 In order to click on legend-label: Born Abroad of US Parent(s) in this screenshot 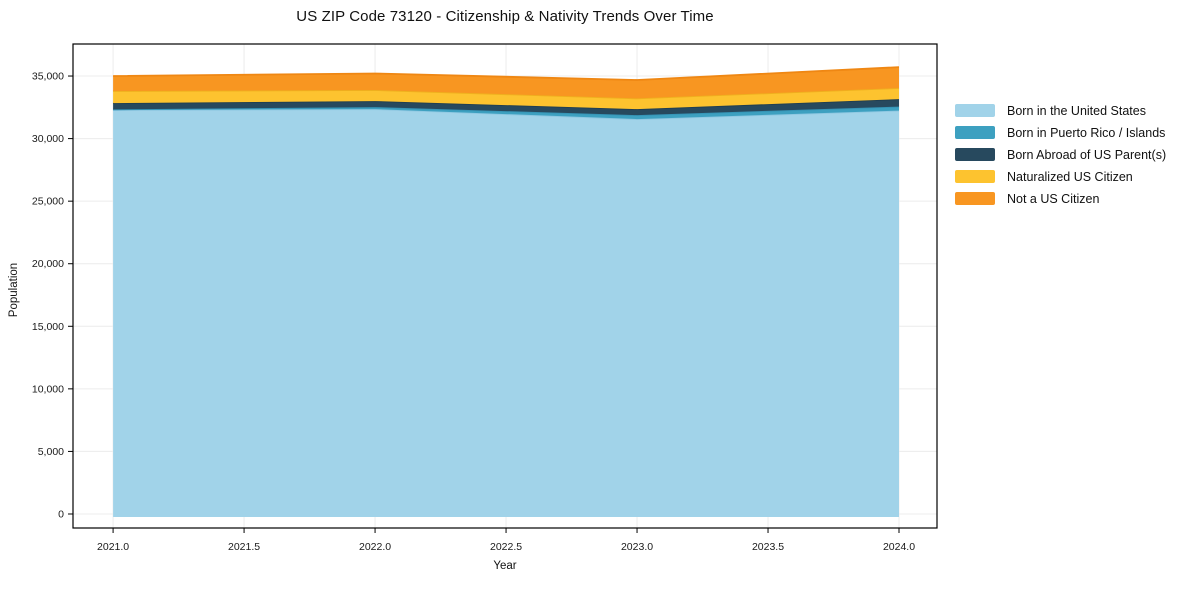, I will do `click(1087, 154)`.